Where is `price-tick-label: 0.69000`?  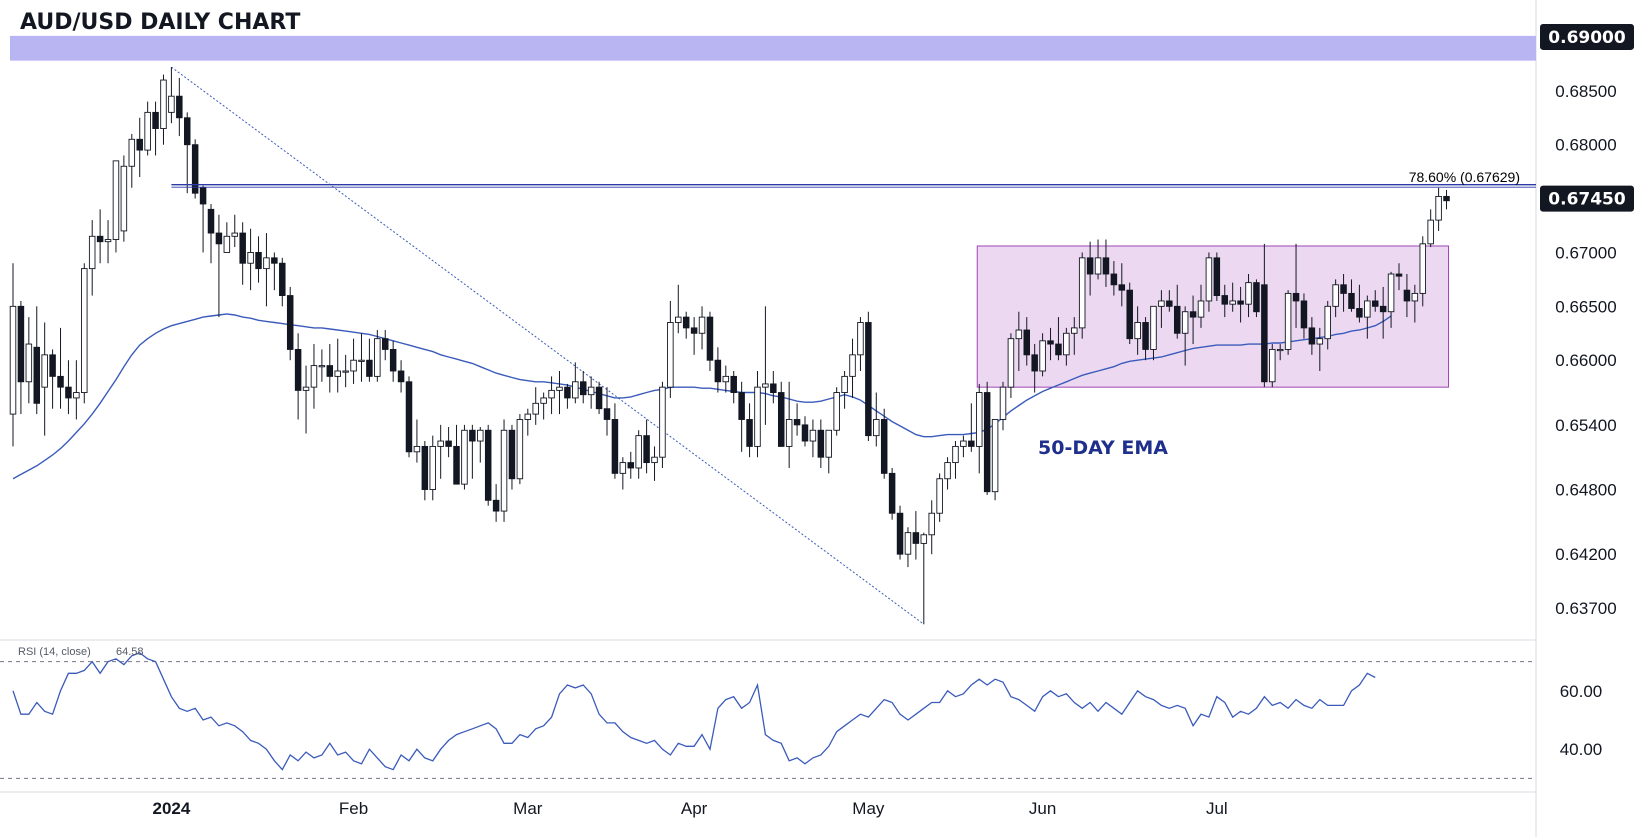 price-tick-label: 0.69000 is located at coordinates (1587, 38).